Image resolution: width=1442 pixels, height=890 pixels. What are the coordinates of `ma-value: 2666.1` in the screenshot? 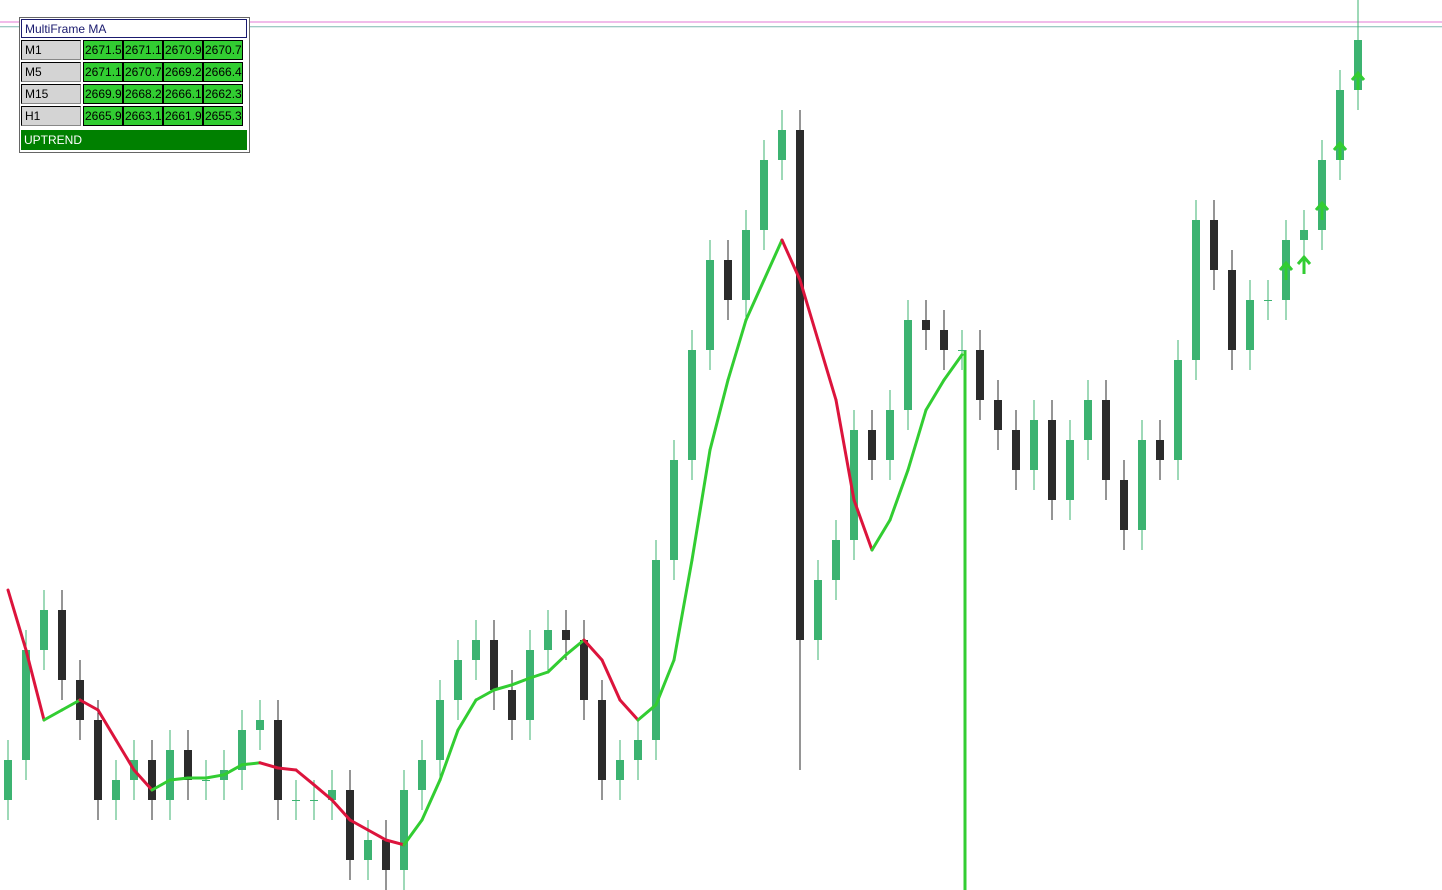 It's located at (183, 94).